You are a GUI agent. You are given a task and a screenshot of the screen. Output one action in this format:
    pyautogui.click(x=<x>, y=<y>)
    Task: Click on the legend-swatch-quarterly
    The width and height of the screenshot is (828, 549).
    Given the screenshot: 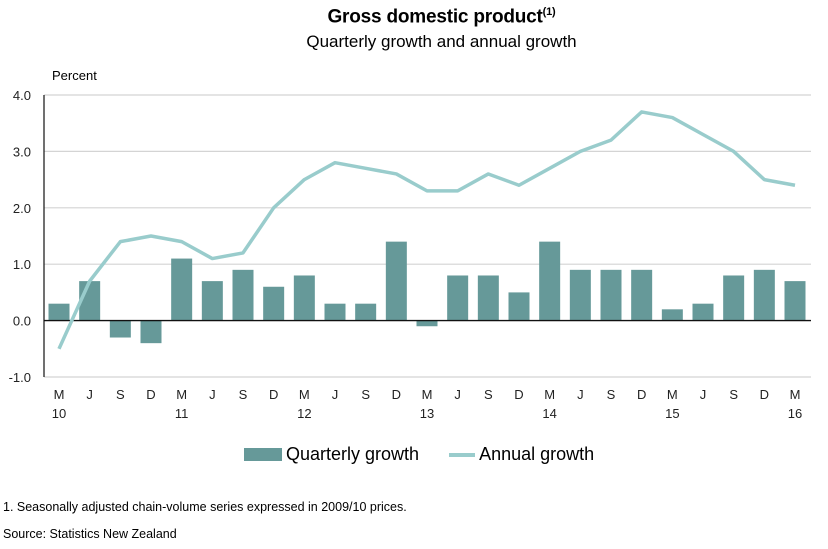 What is the action you would take?
    pyautogui.click(x=263, y=454)
    